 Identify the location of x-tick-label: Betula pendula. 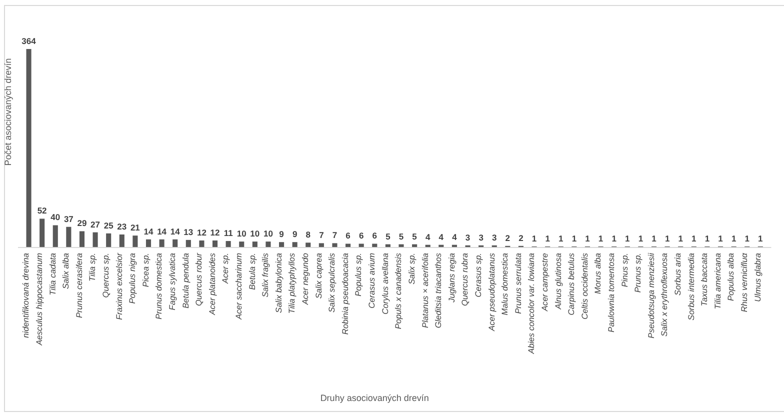
(185, 280).